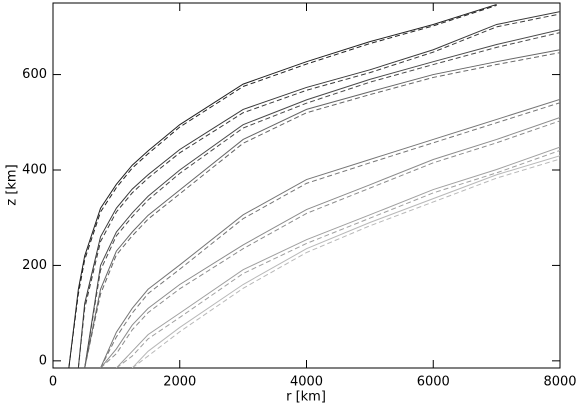  What do you see at coordinates (433, 382) in the screenshot?
I see `x-tick-label: 6000` at bounding box center [433, 382].